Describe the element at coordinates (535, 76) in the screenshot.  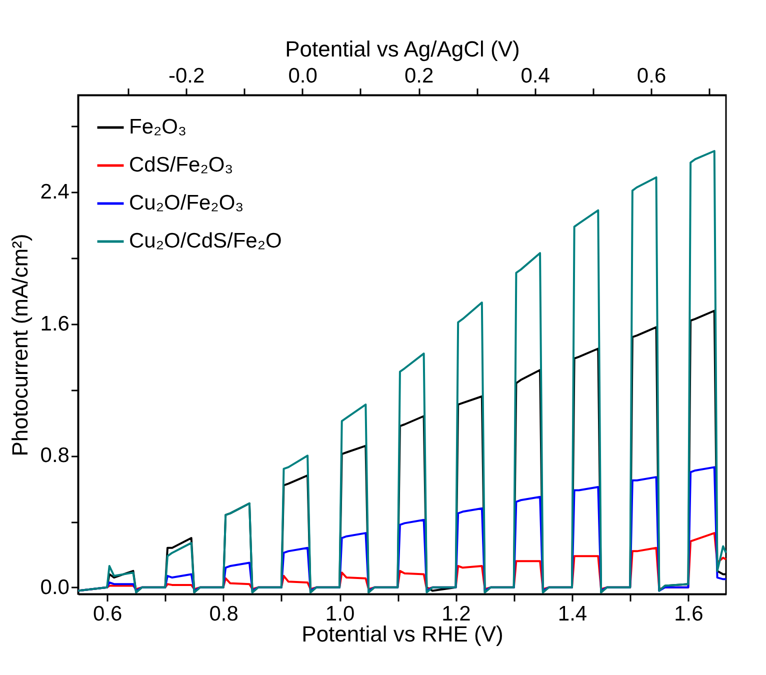
I see `x2-tick-label: 0.4` at that location.